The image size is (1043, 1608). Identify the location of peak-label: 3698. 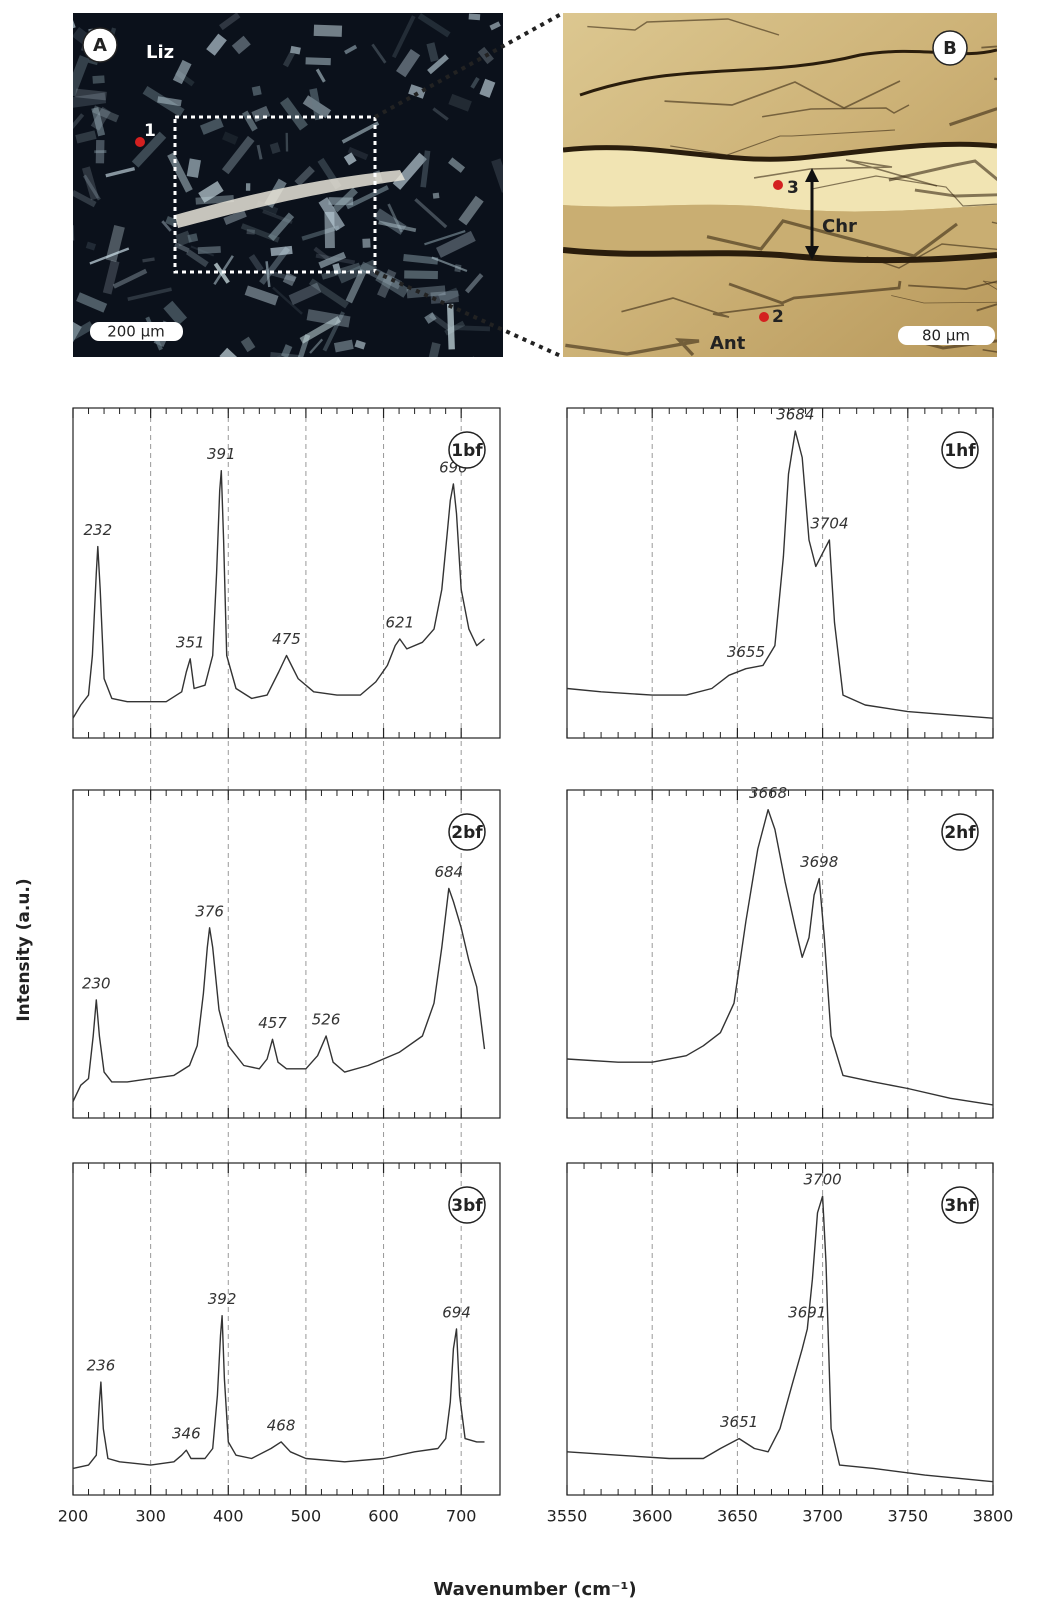
(819, 862).